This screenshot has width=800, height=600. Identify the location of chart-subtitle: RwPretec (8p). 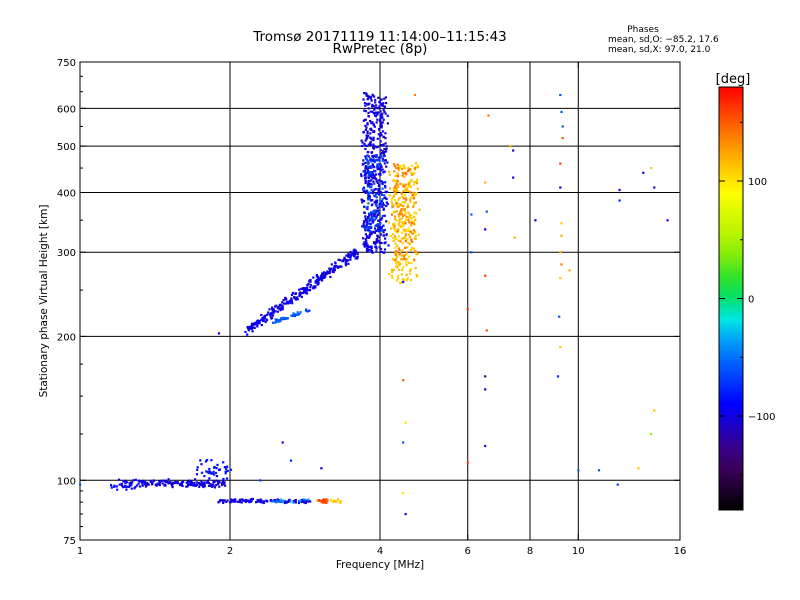
(380, 49).